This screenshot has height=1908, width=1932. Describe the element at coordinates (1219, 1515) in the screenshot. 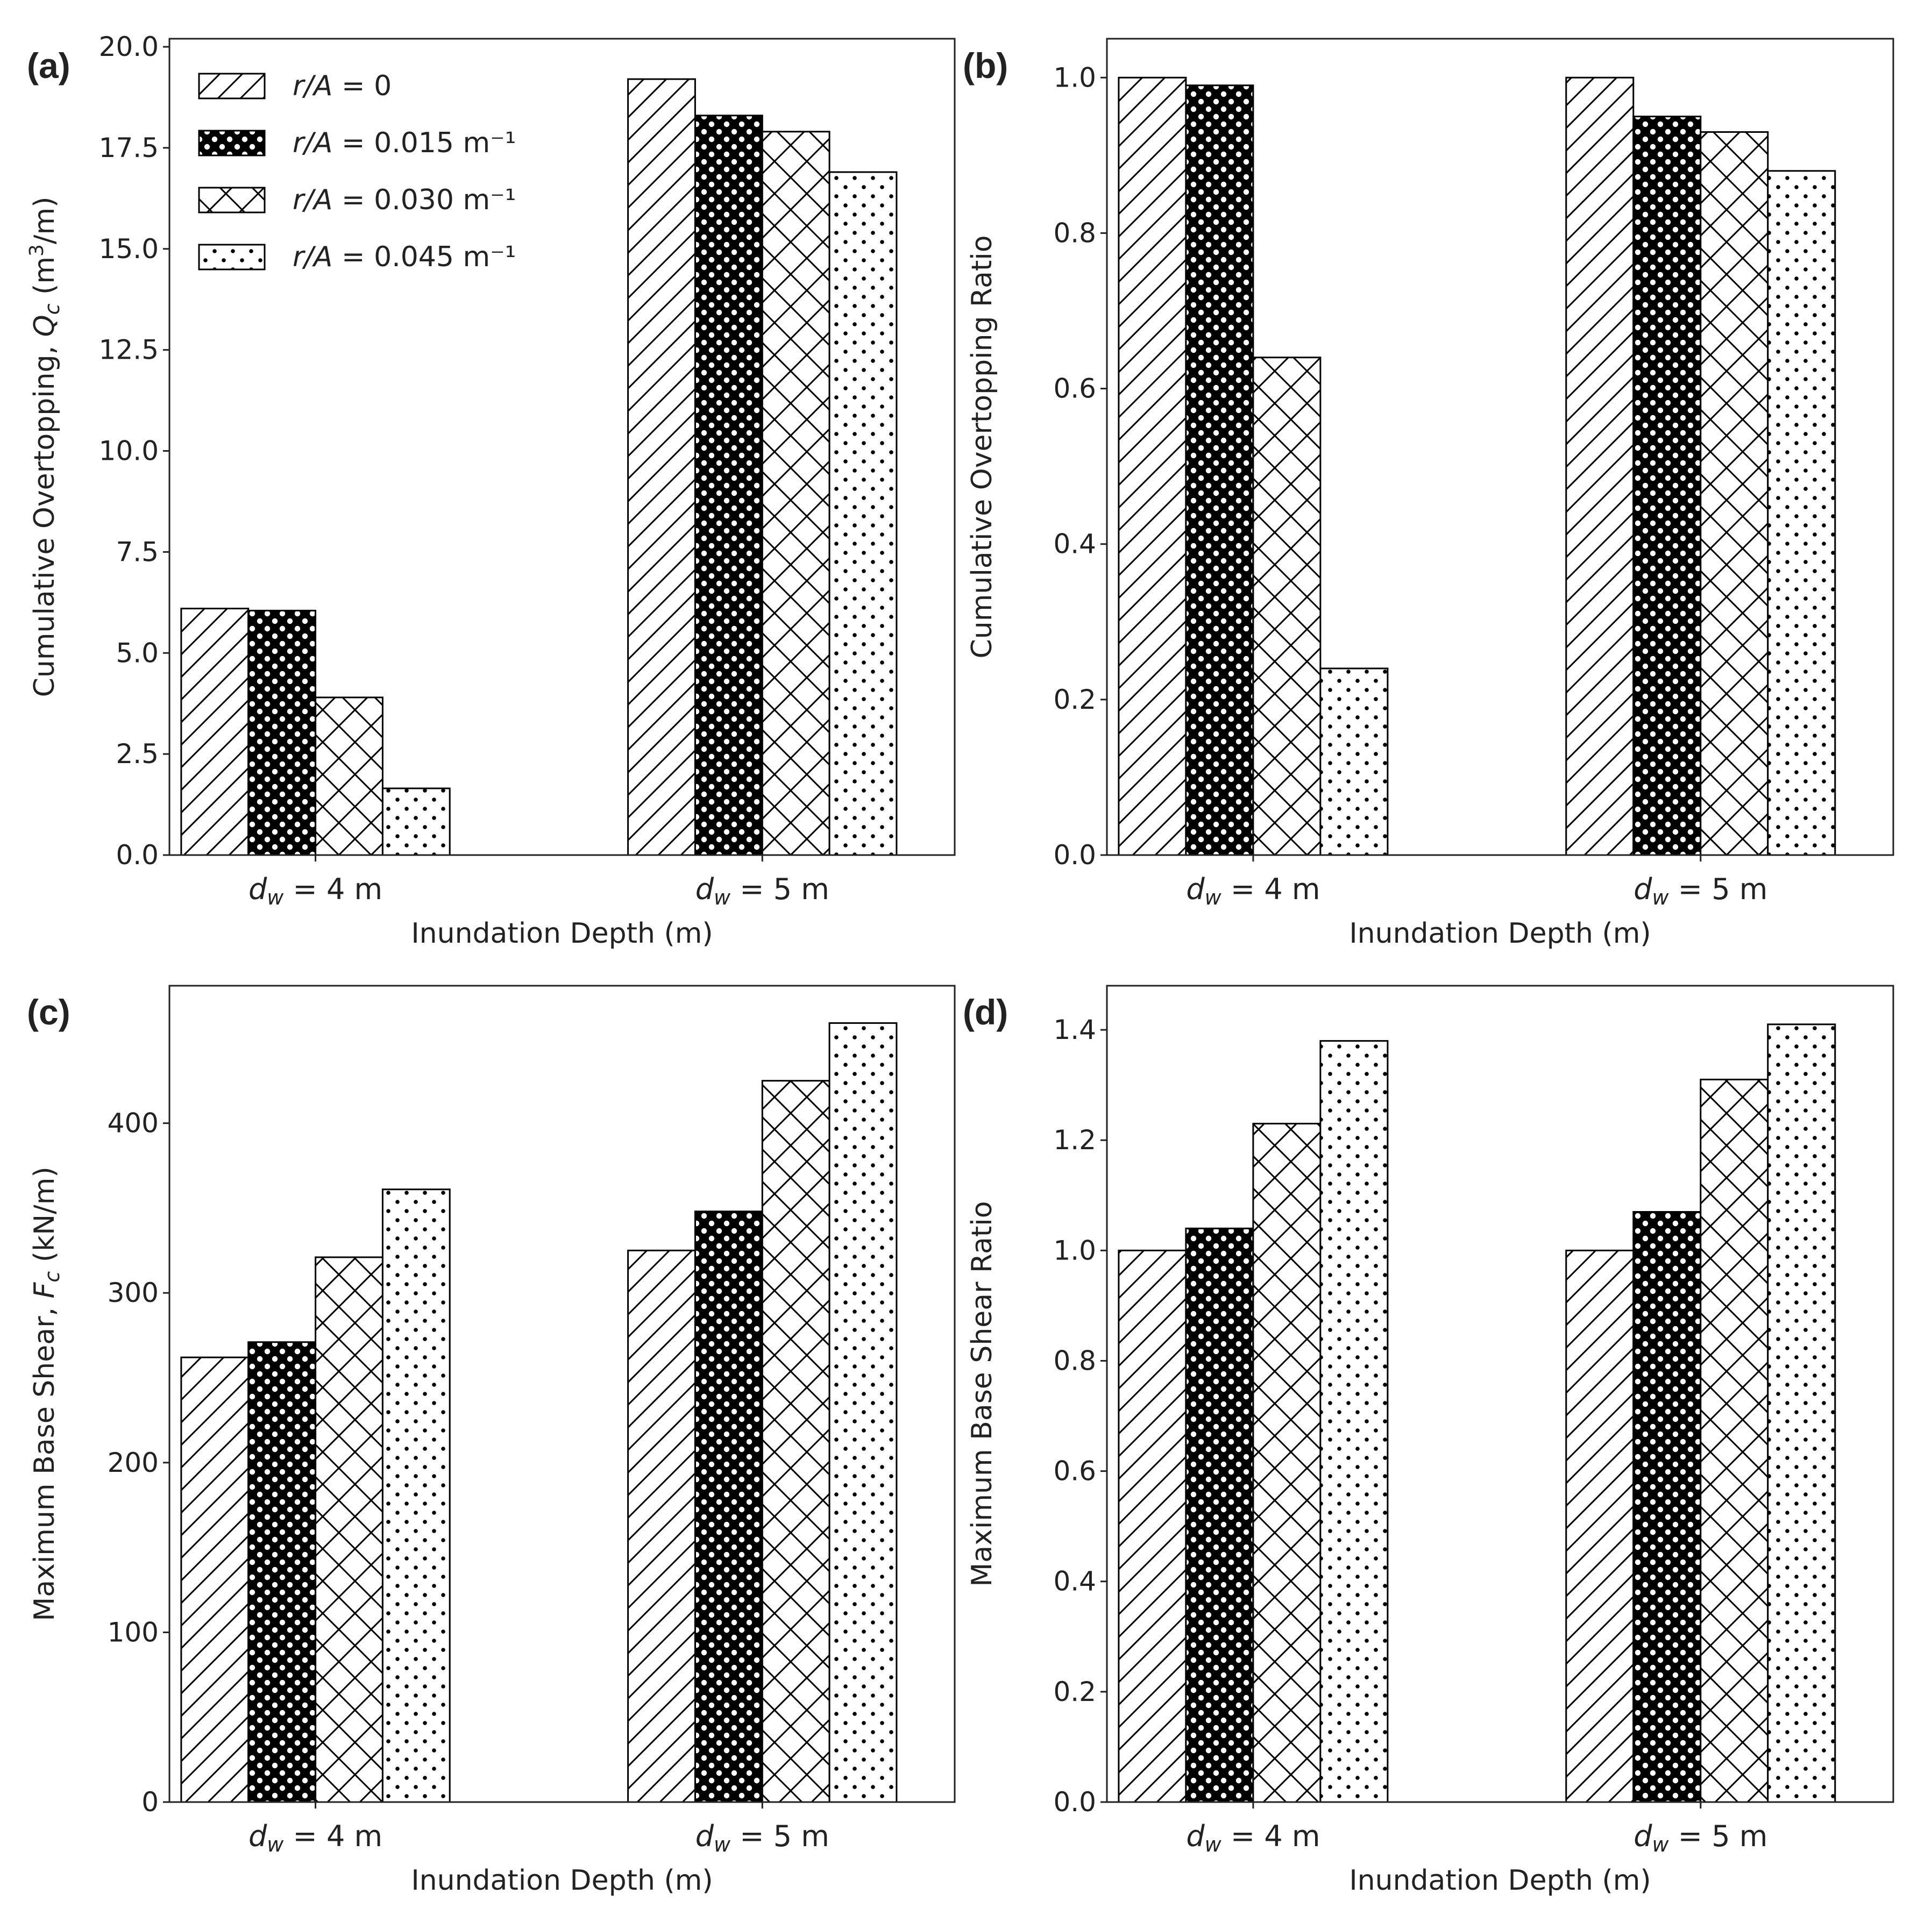

I see `bar-d-s1-c0` at that location.